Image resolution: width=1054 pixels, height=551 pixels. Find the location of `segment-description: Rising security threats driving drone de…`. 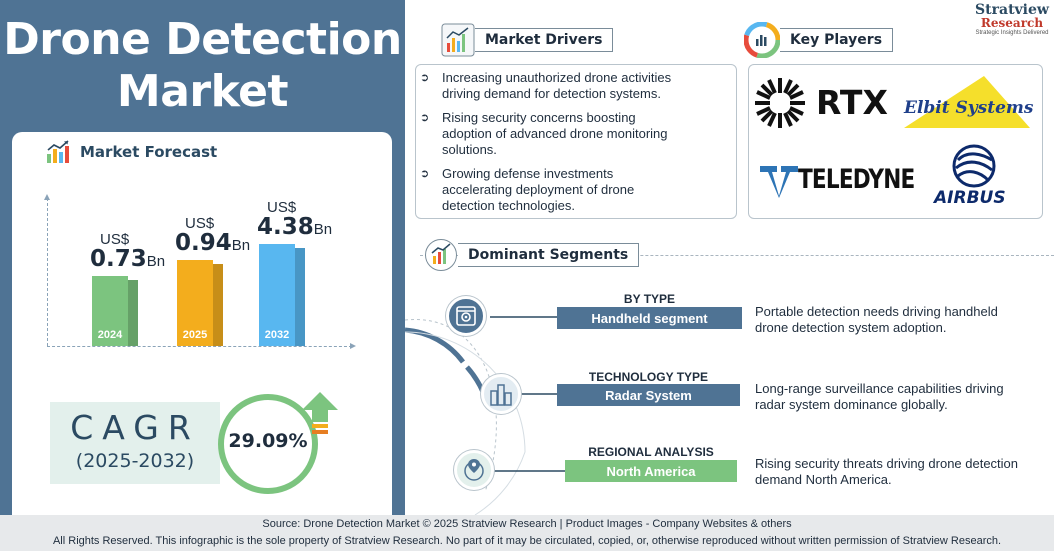

segment-description: Rising security threats driving drone de… is located at coordinates (886, 472).